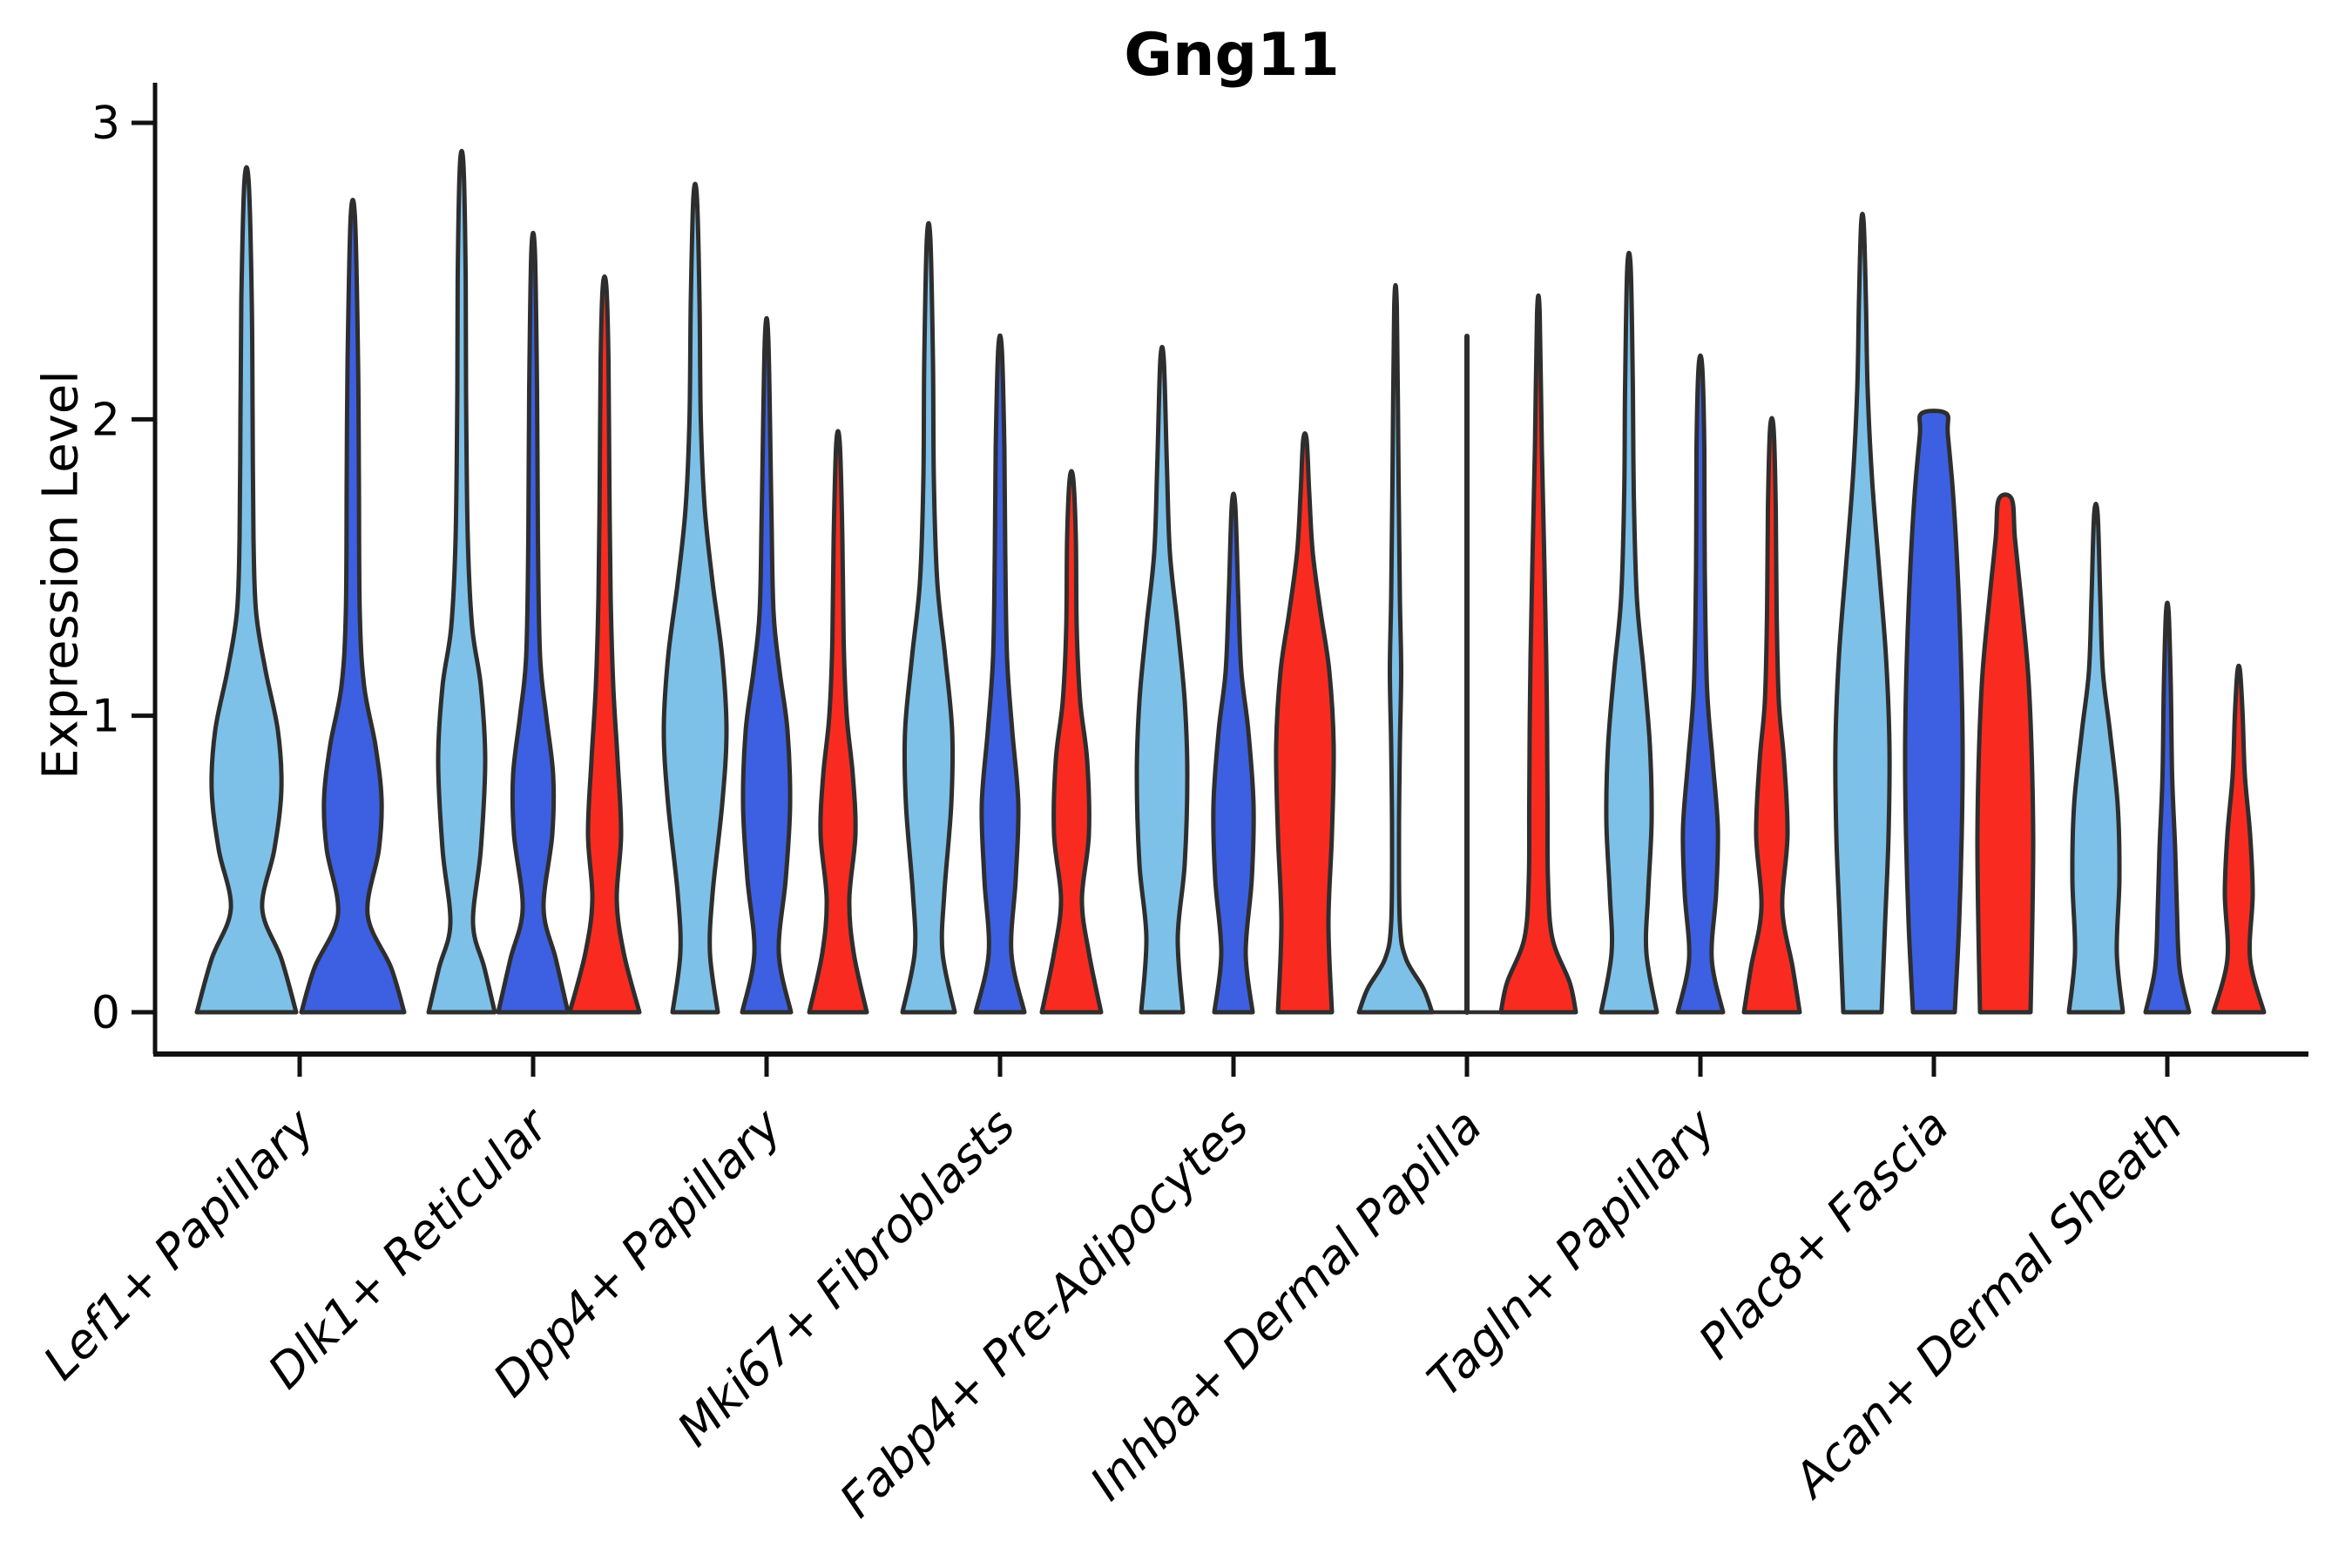  Describe the element at coordinates (106, 717) in the screenshot. I see `y-tick-label-1: 1` at that location.